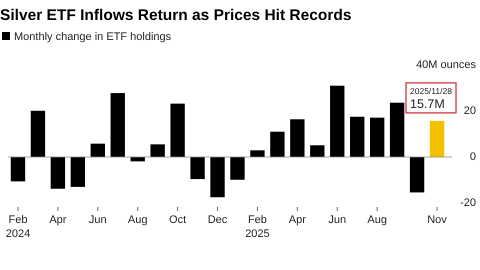  I want to click on x-tick-label: Oct, so click(177, 220).